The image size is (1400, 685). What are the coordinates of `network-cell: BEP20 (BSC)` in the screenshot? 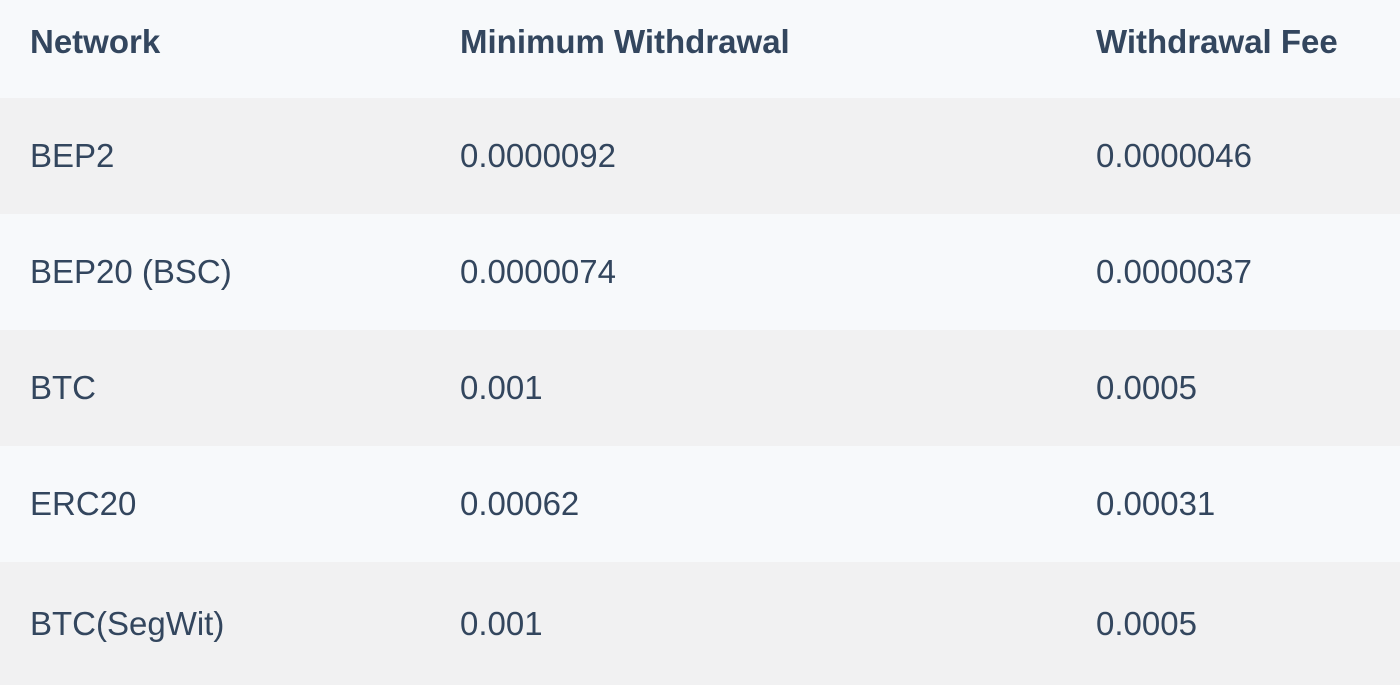 It's located at (131, 271).